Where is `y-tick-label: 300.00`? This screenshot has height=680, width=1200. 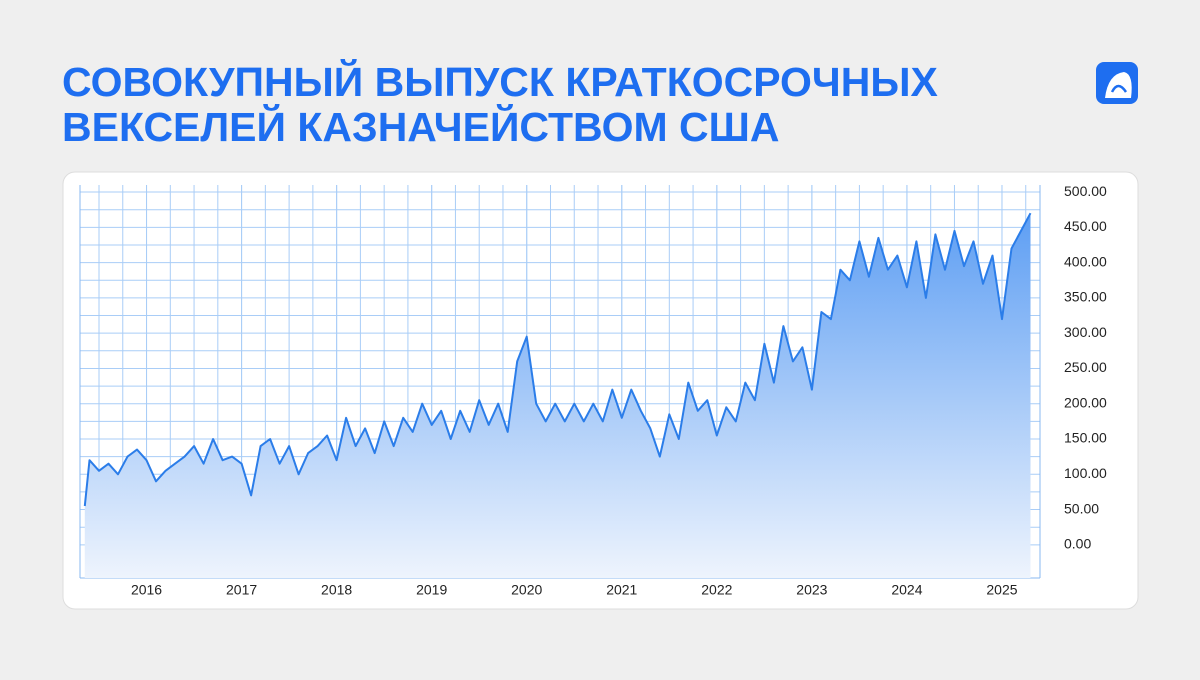 y-tick-label: 300.00 is located at coordinates (1085, 332).